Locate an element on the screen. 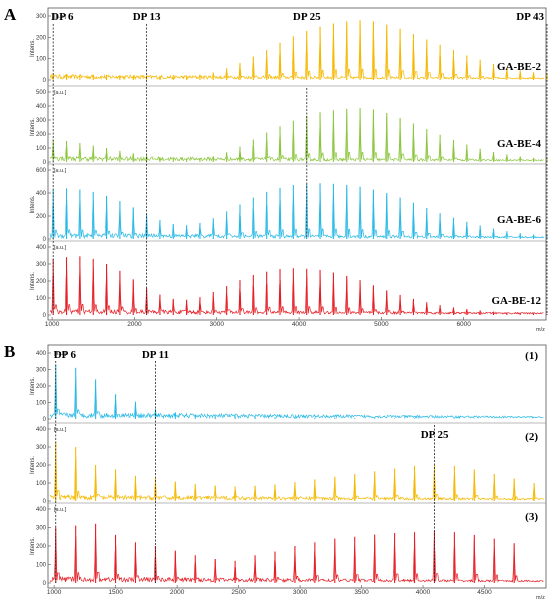 This screenshot has width=550, height=600. dp-label: DP 13 is located at coordinates (147, 17).